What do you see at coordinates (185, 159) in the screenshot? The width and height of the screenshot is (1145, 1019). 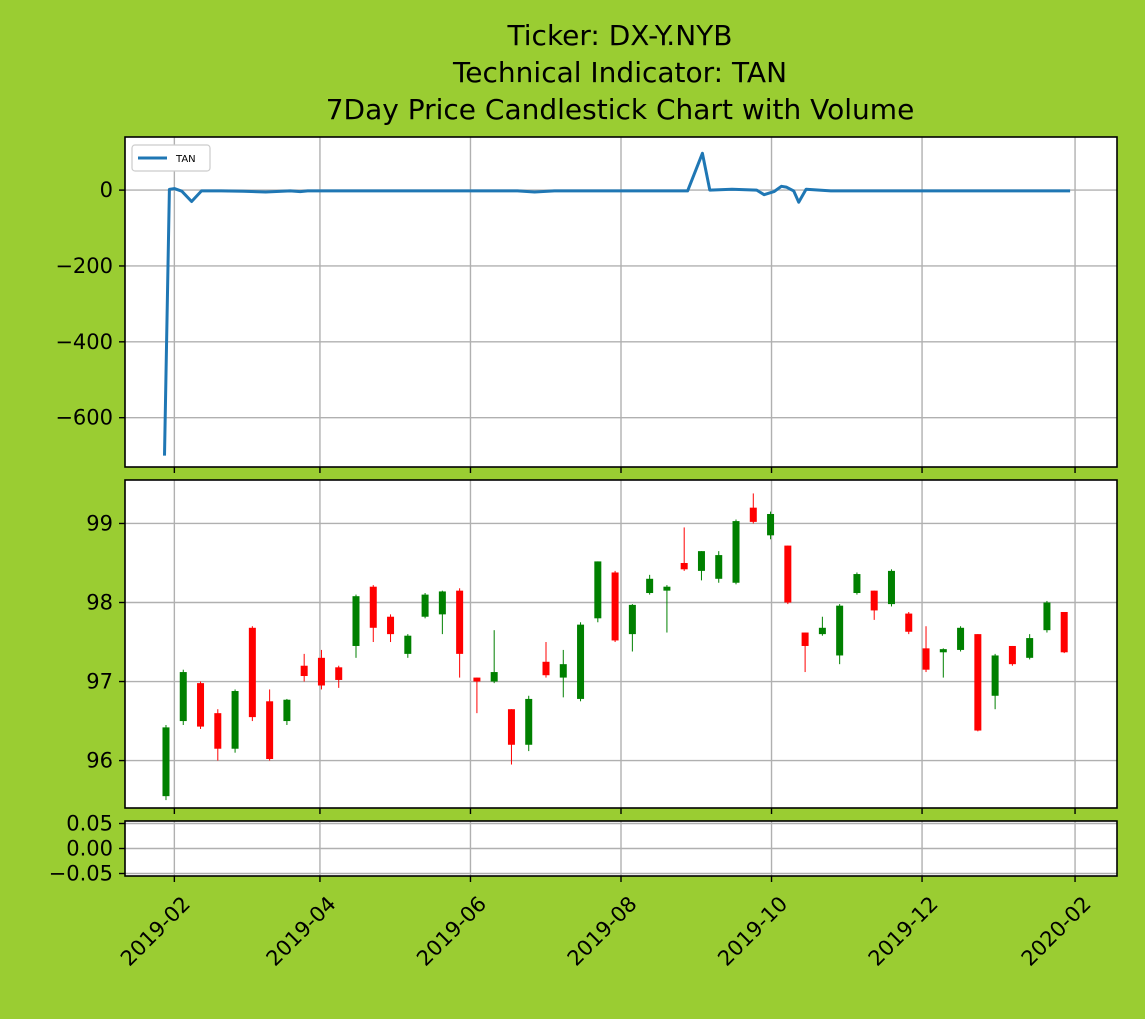 I see `legend-label: TAN` at bounding box center [185, 159].